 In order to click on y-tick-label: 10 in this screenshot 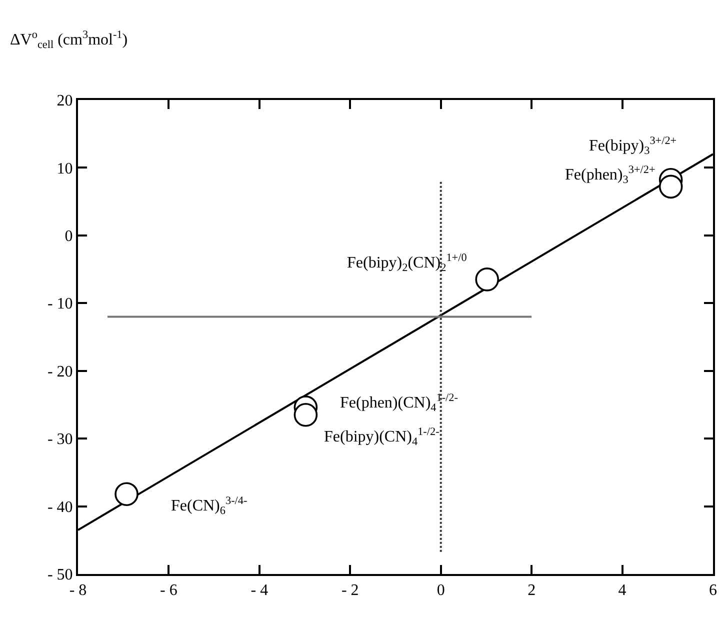, I will do `click(64, 169)`.